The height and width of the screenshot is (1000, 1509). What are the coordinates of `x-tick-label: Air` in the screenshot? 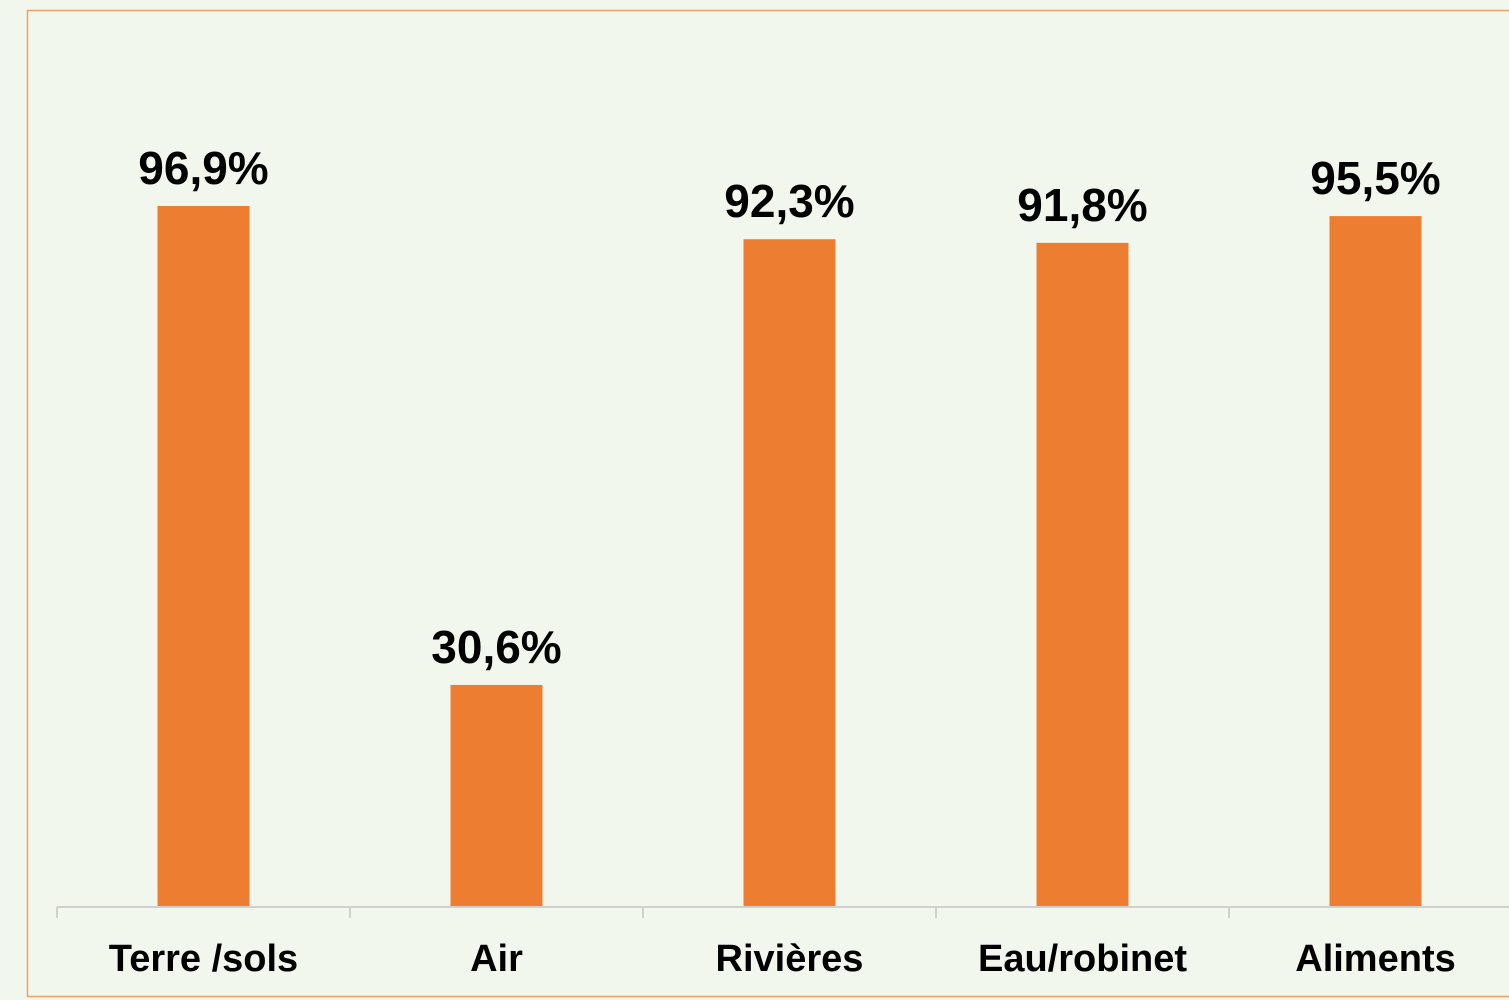 It's located at (496, 959).